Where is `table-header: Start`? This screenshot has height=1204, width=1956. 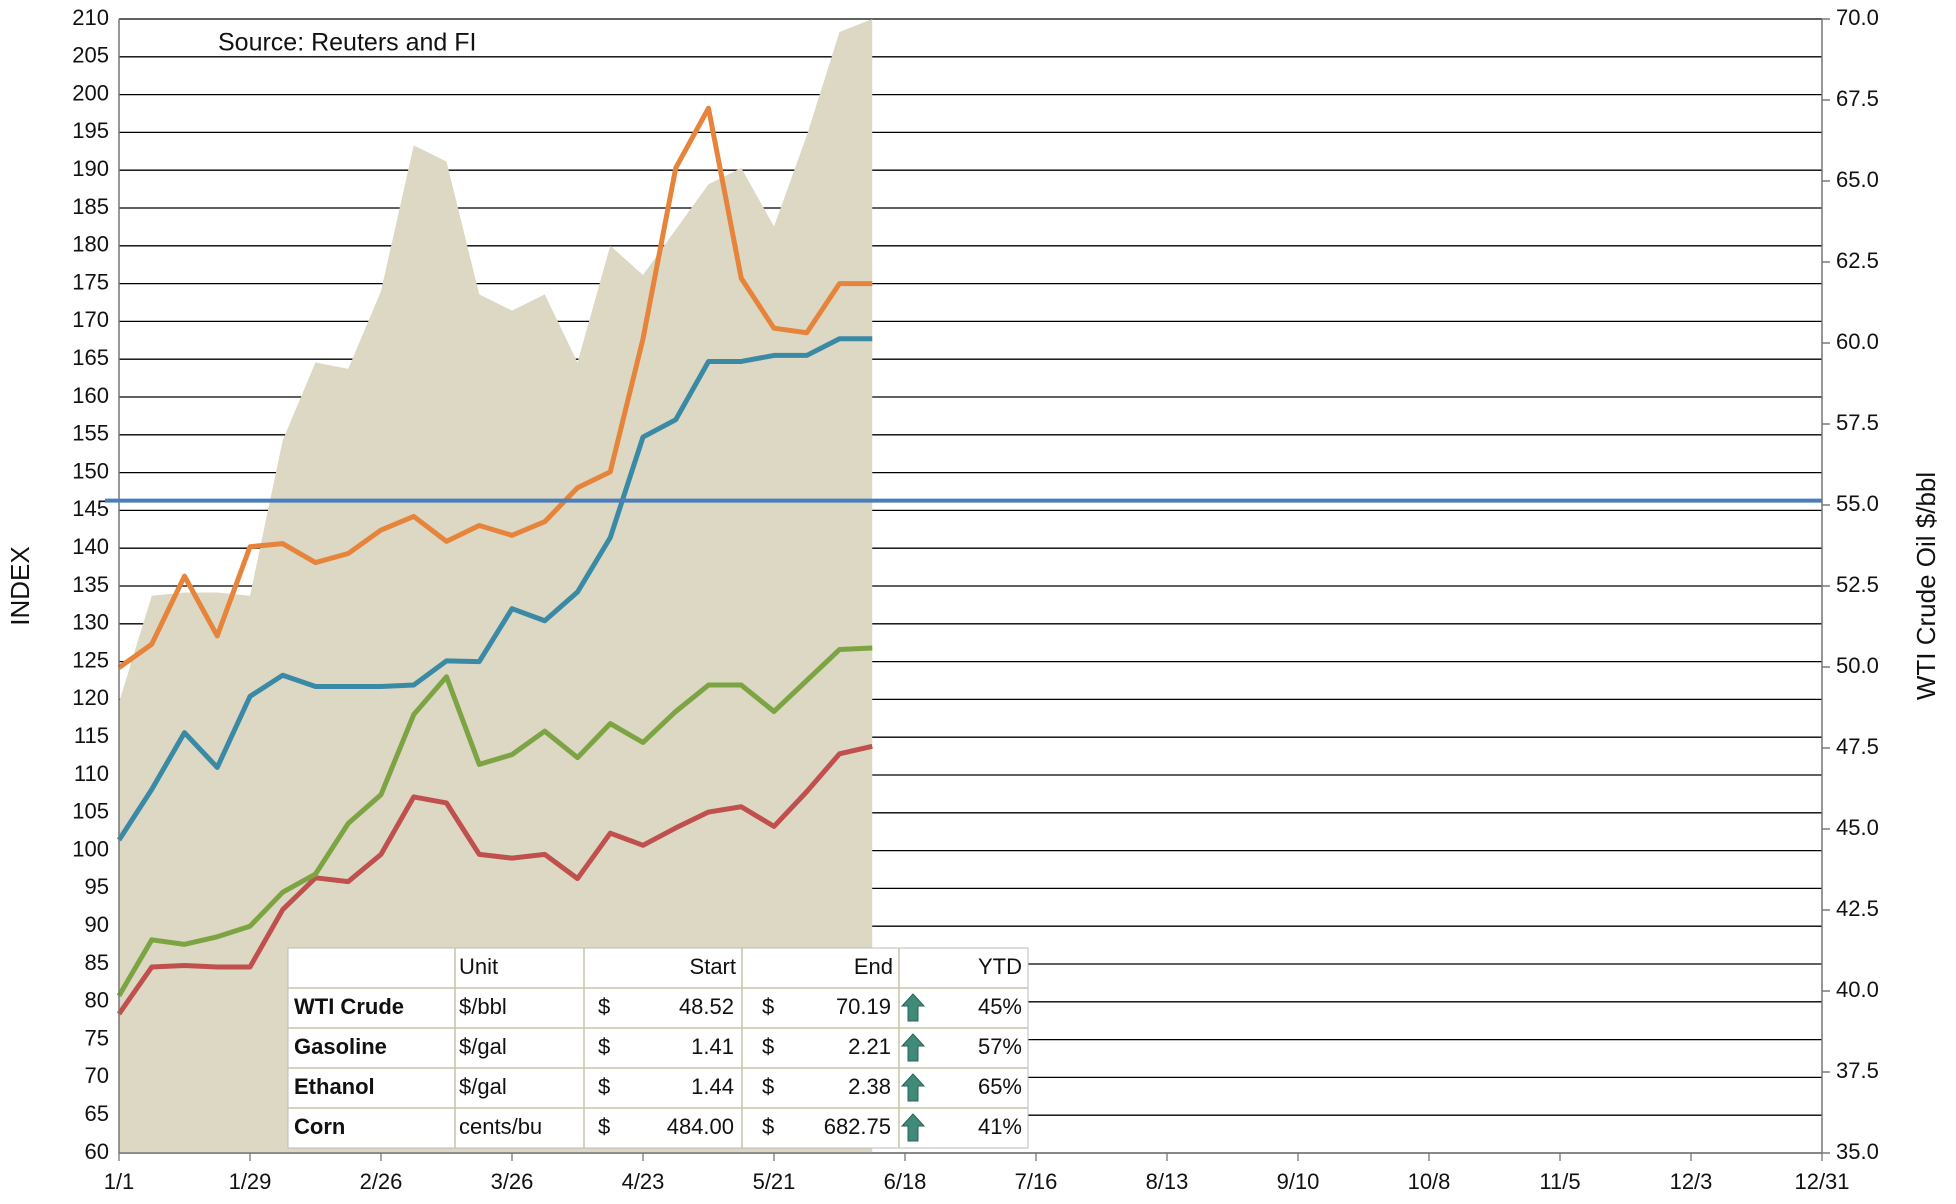
table-header: Start is located at coordinates (713, 966).